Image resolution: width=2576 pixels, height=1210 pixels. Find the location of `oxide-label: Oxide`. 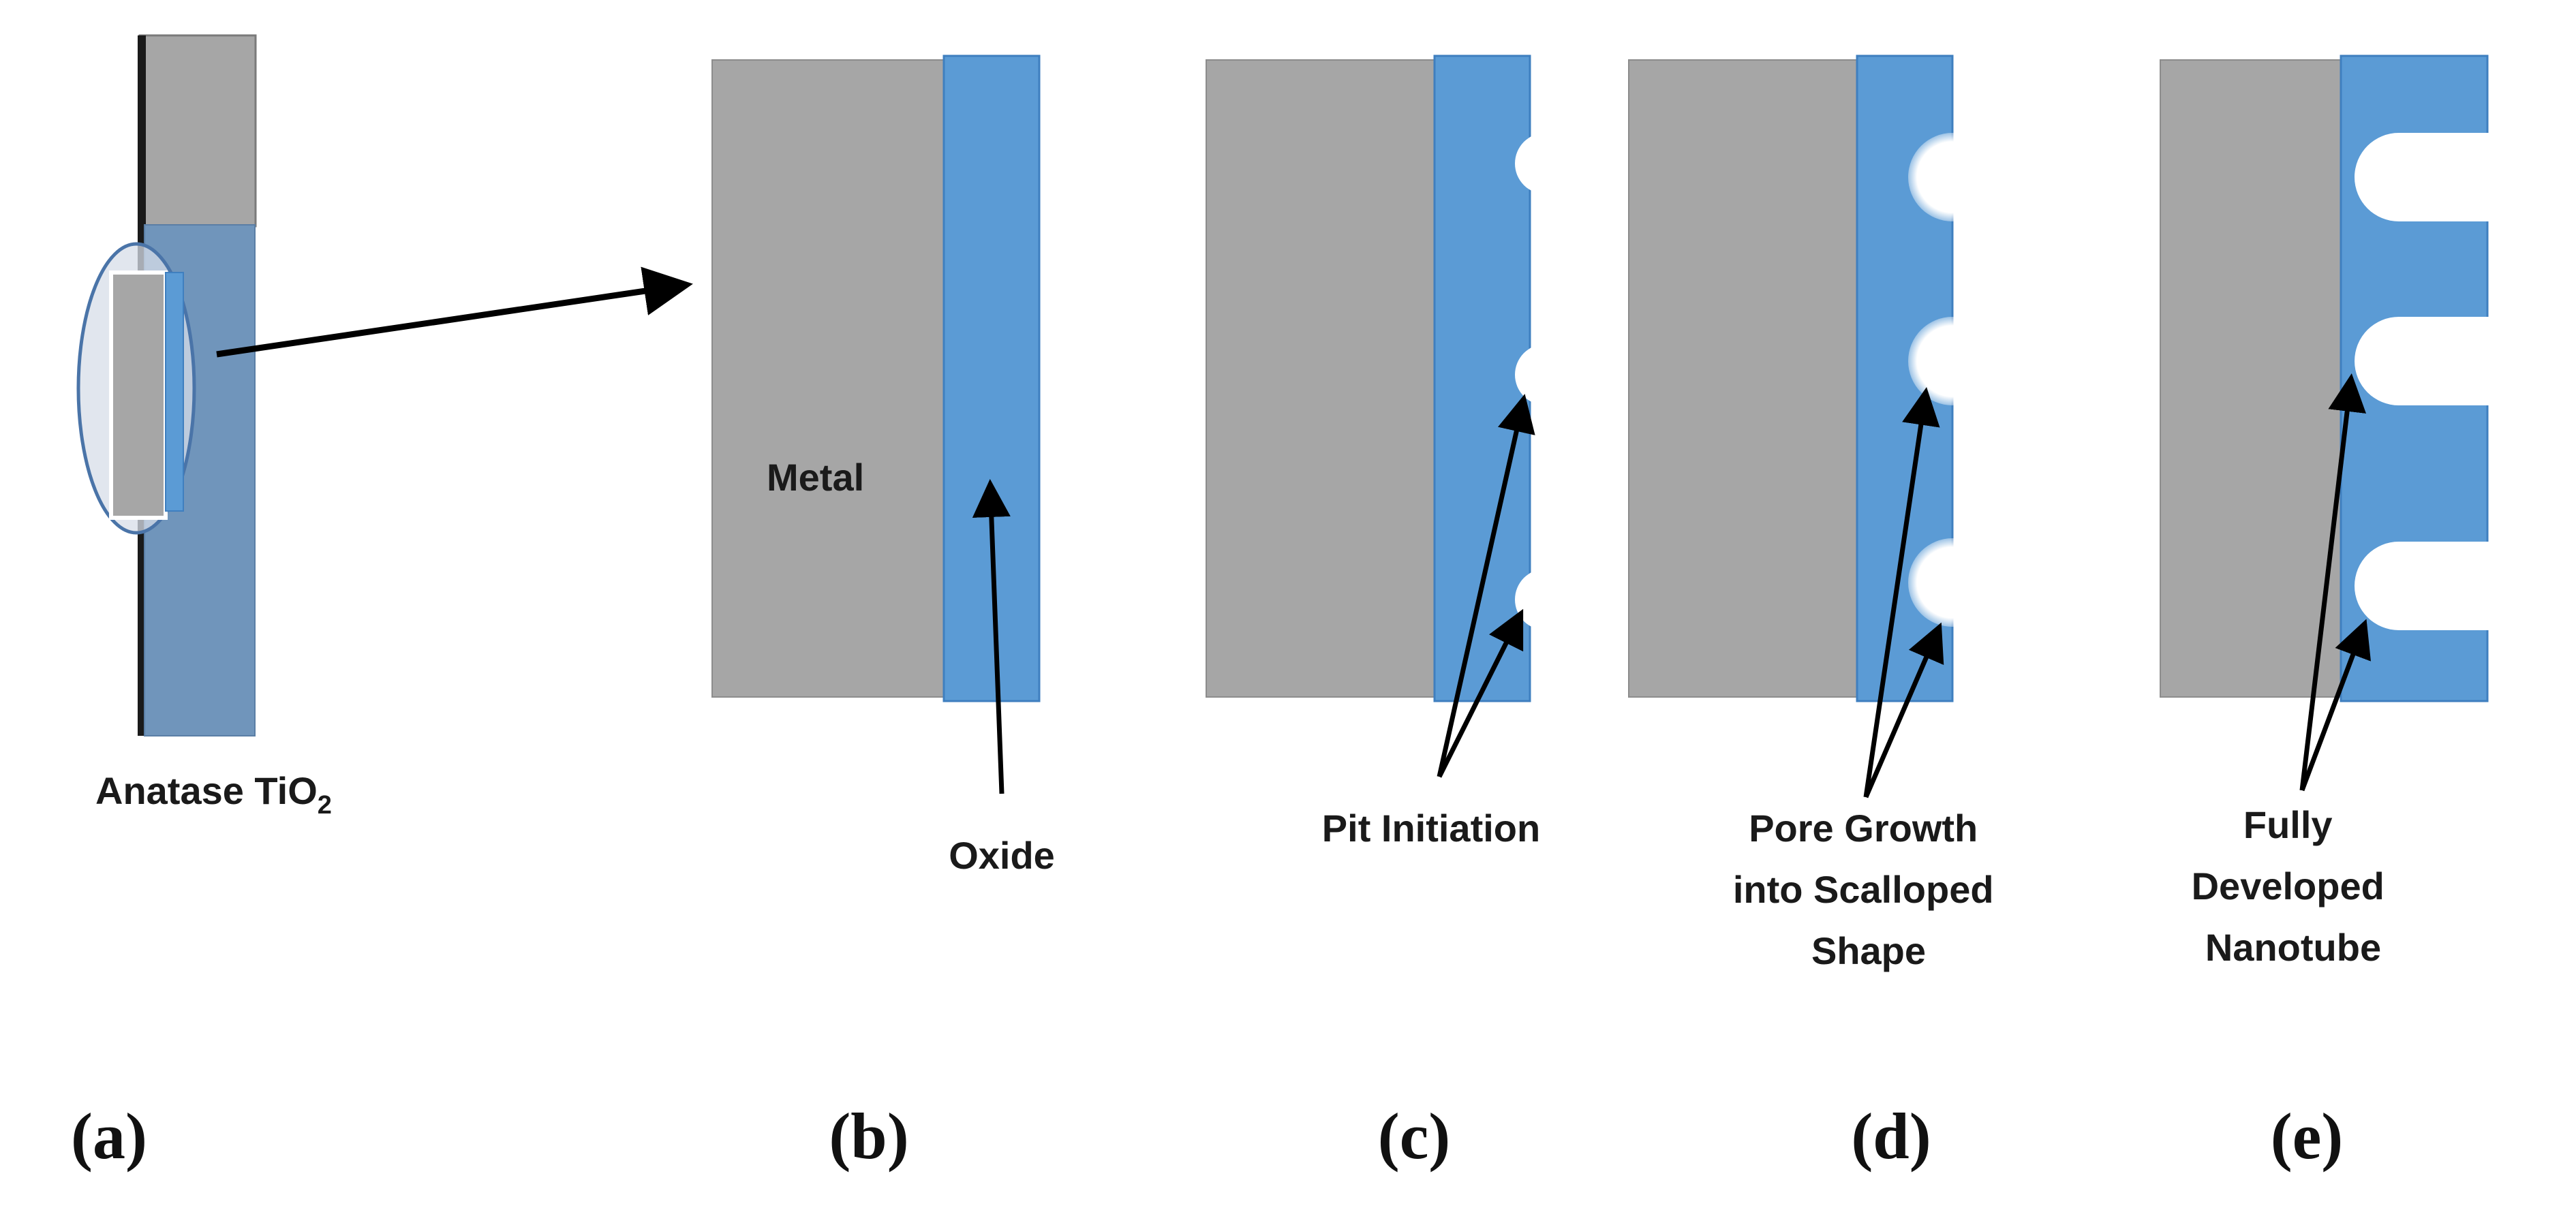

oxide-label: Oxide is located at coordinates (1002, 855).